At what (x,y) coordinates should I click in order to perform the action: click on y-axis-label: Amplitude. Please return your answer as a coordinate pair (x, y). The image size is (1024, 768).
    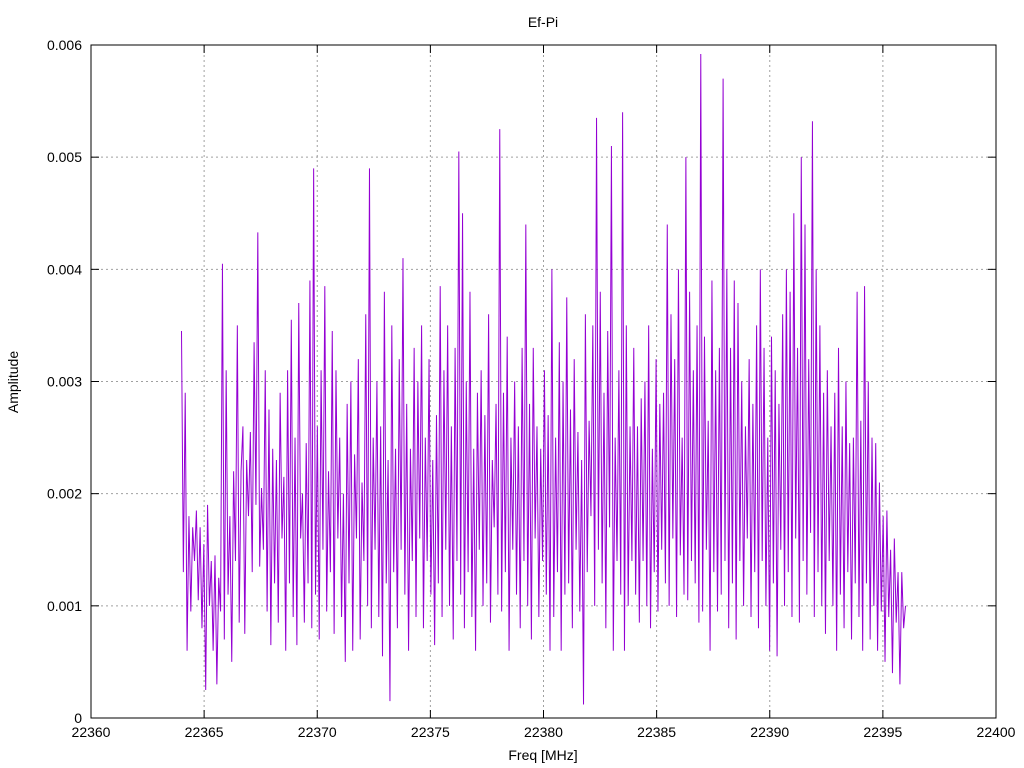
    Looking at the image, I should click on (13, 382).